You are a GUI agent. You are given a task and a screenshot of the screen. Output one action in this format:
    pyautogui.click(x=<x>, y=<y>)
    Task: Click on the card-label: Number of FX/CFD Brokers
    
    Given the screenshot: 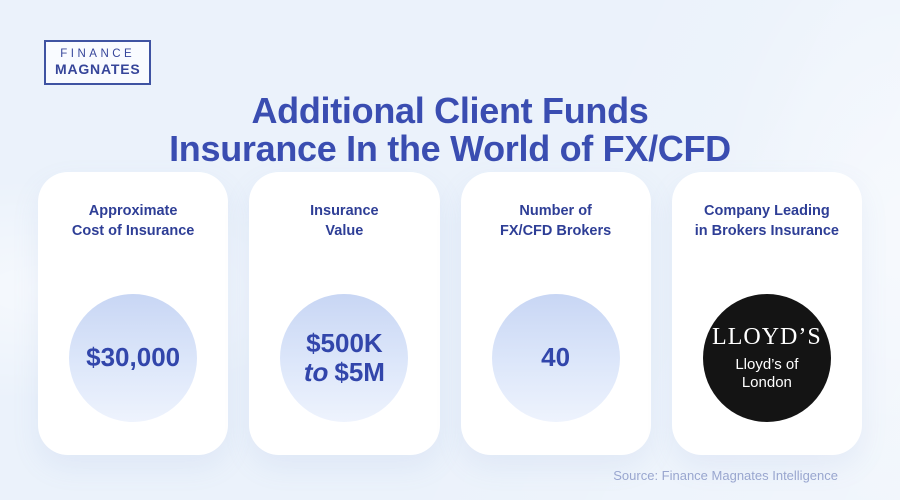 What is the action you would take?
    pyautogui.click(x=556, y=221)
    